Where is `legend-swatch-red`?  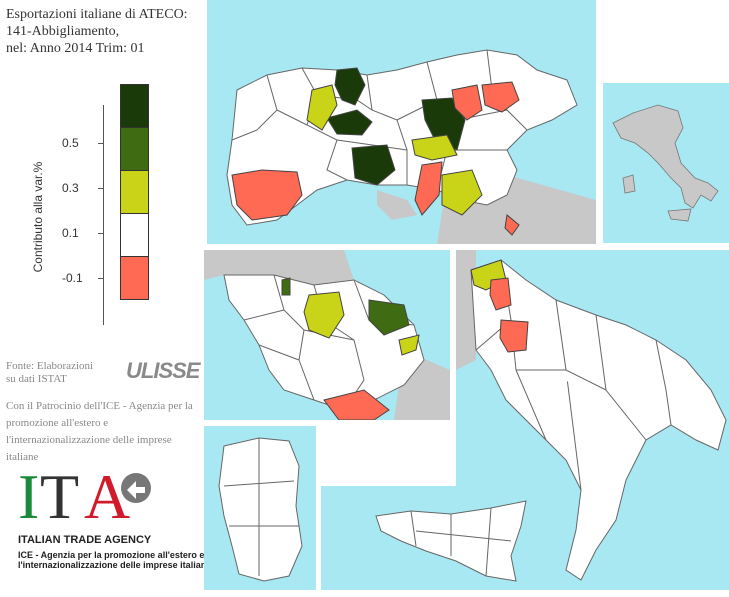
legend-swatch-red is located at coordinates (134, 278).